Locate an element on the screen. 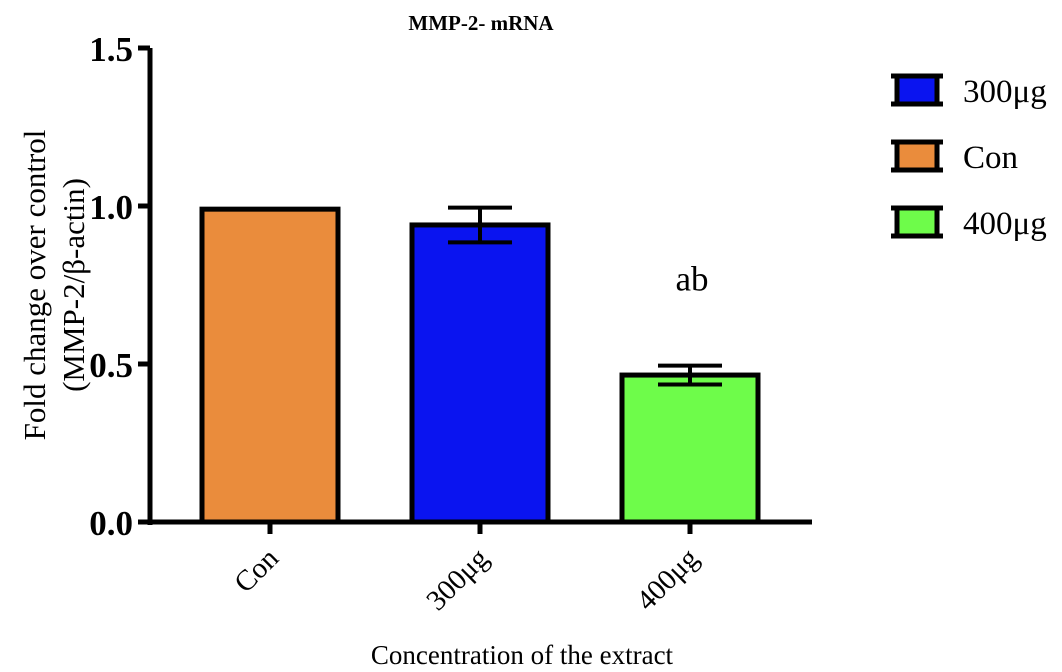 The width and height of the screenshot is (1062, 672). y-tick-label: 1.0 is located at coordinates (111, 207).